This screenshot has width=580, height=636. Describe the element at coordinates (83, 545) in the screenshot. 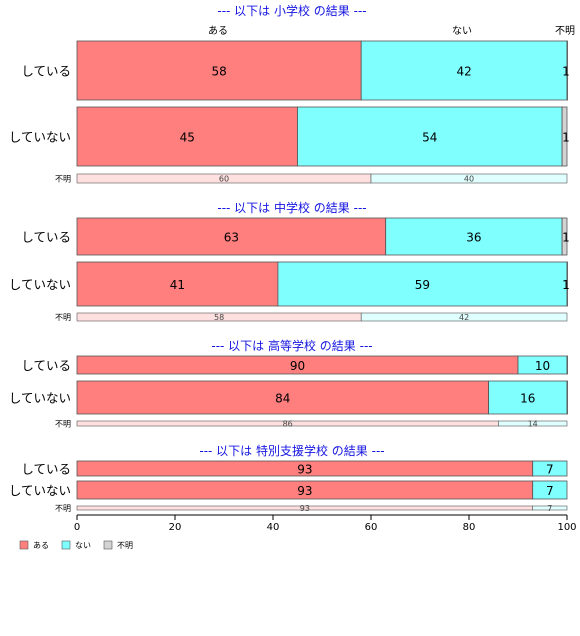

I see `legend-label-2: ない` at that location.